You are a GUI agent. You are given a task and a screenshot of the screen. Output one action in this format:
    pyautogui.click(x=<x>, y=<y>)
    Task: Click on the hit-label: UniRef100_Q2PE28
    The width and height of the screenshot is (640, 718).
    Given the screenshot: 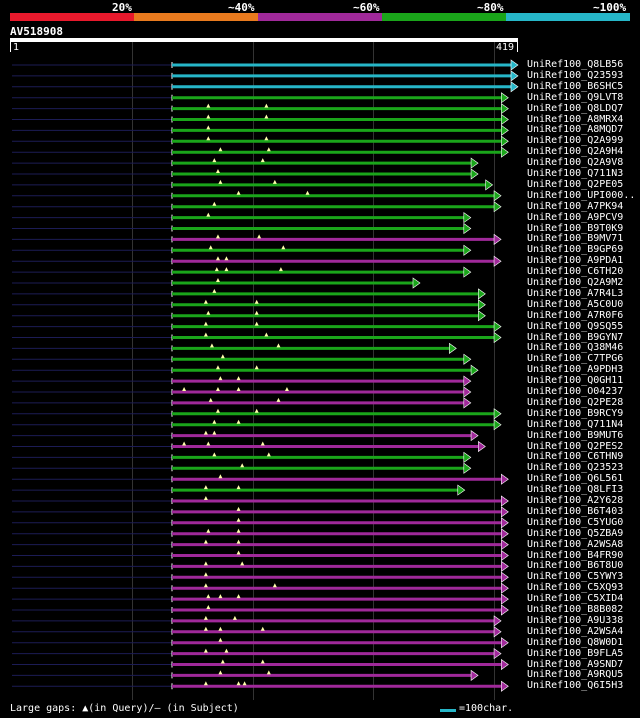 What is the action you would take?
    pyautogui.click(x=575, y=402)
    